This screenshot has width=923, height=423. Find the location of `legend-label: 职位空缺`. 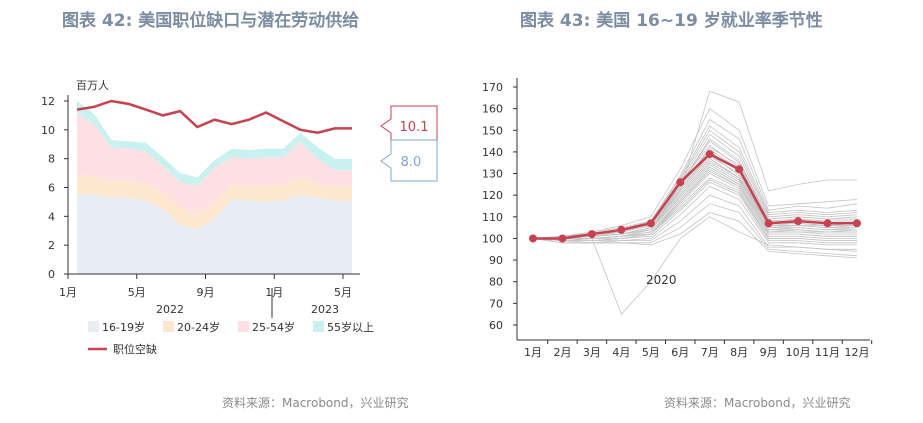

legend-label: 职位空缺 is located at coordinates (135, 349).